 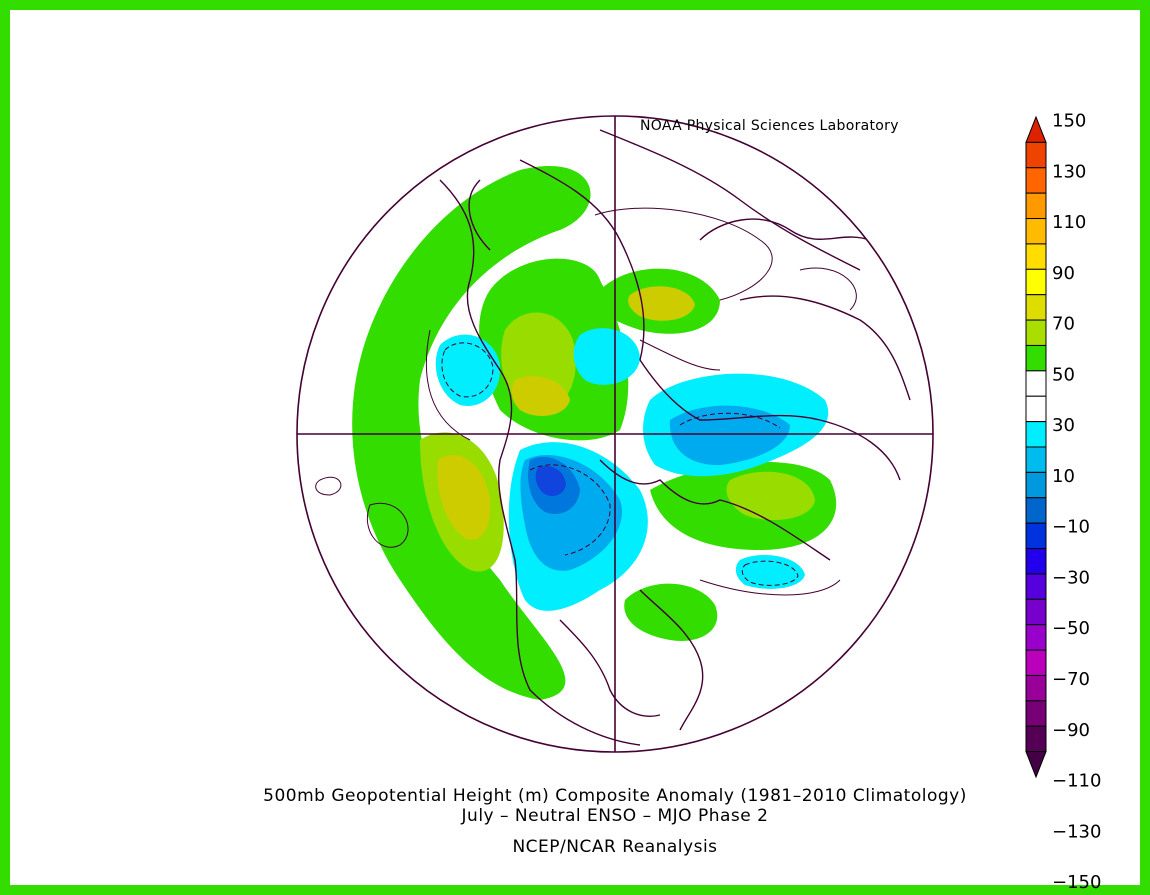 I want to click on colorbar-tick-label: 30, so click(x=1063, y=425).